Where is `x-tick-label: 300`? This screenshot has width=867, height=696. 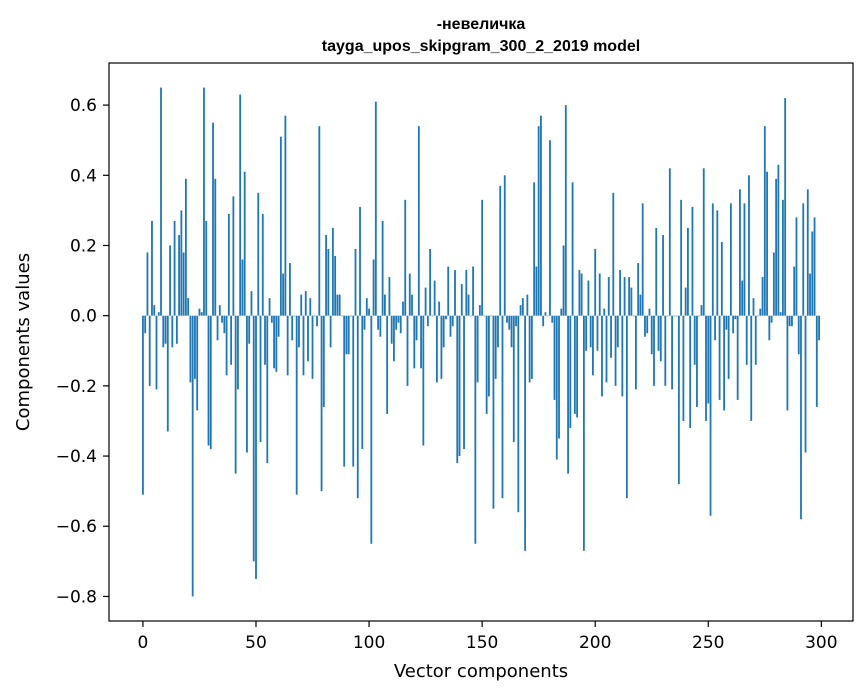 x-tick-label: 300 is located at coordinates (821, 643).